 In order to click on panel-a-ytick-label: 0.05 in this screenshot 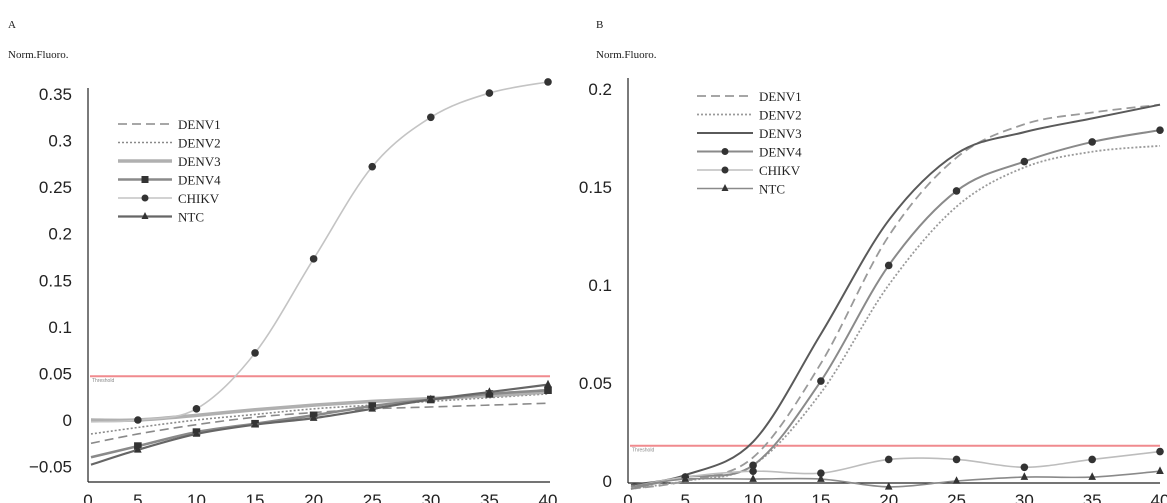, I will do `click(55, 373)`.